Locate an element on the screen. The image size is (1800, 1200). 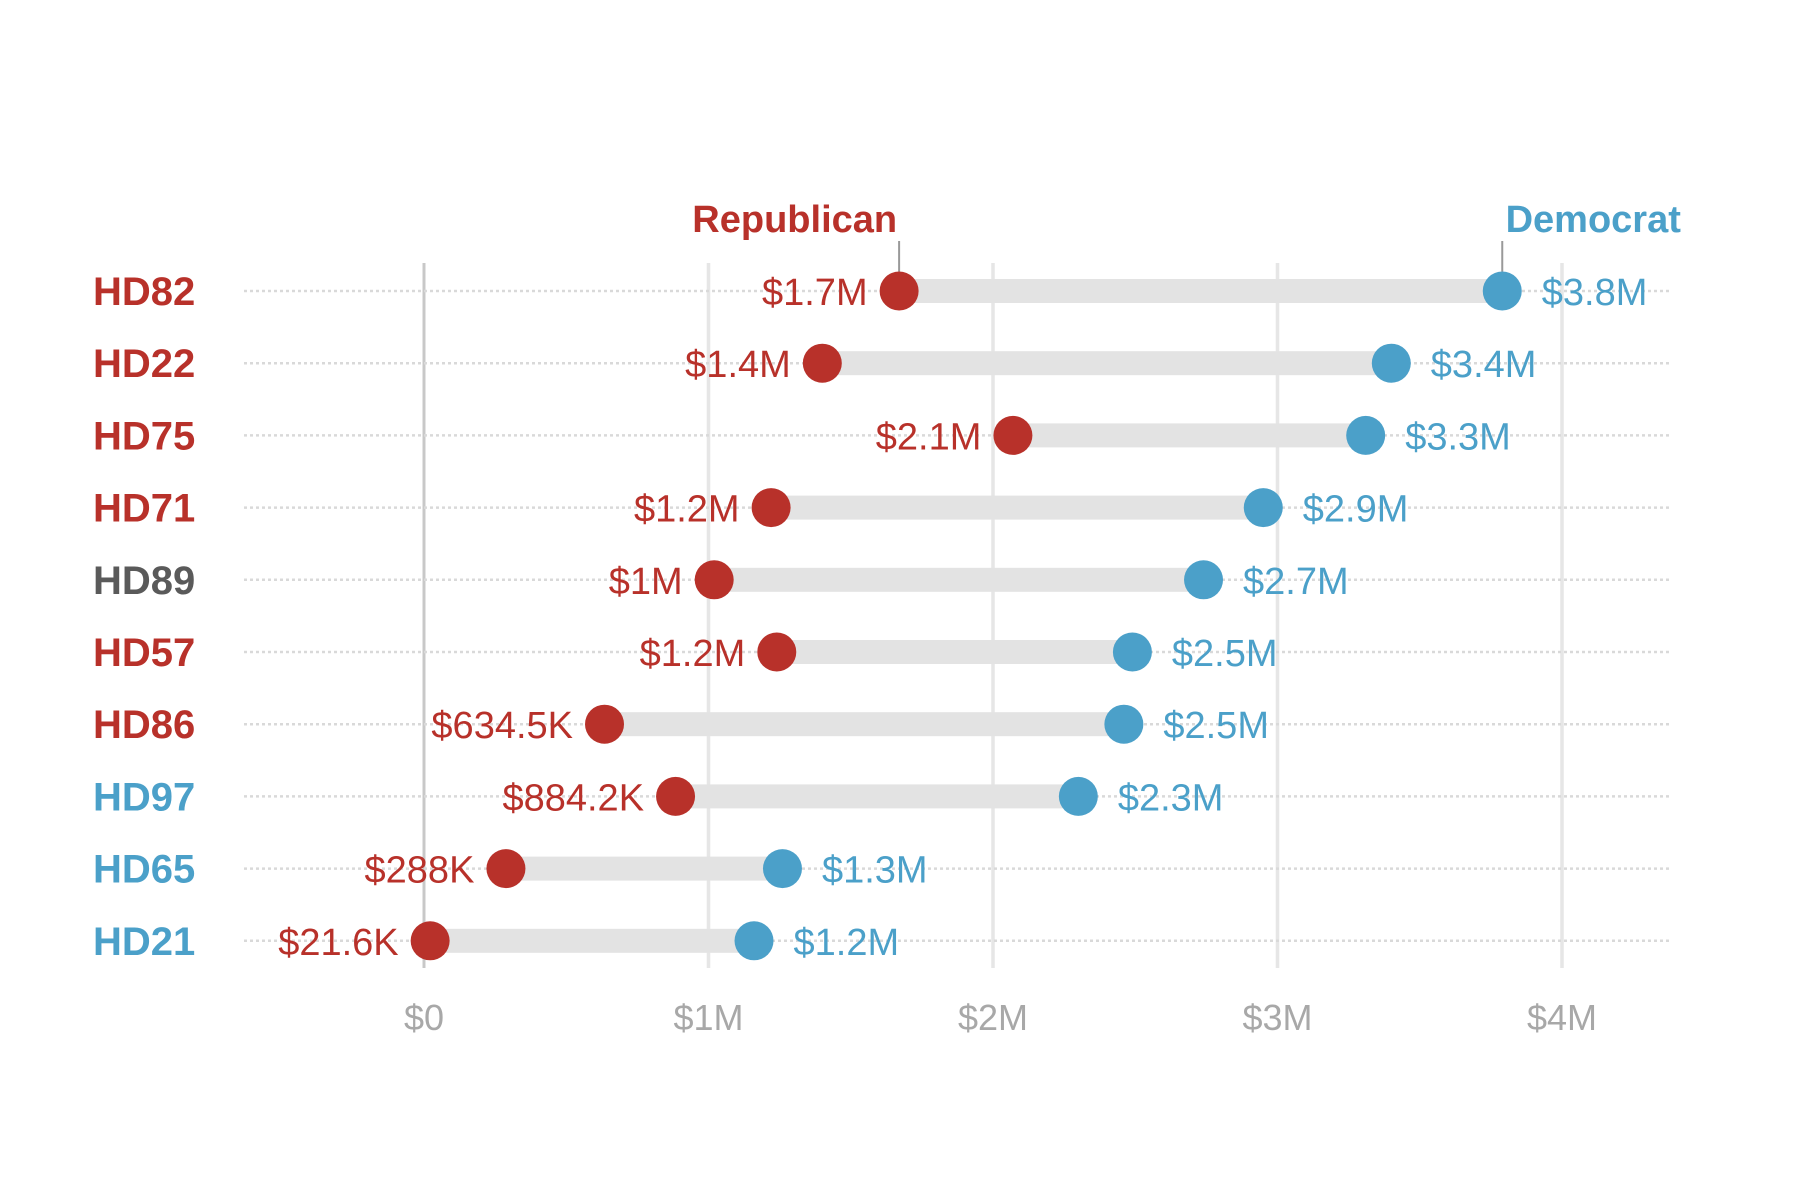
democrat-value-label: $1.3M is located at coordinates (875, 871).